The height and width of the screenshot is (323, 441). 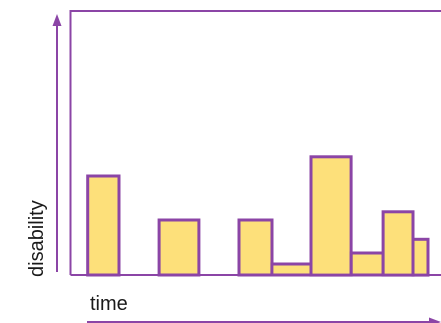 What do you see at coordinates (57, 20) in the screenshot?
I see `y-axis-arrowhead` at bounding box center [57, 20].